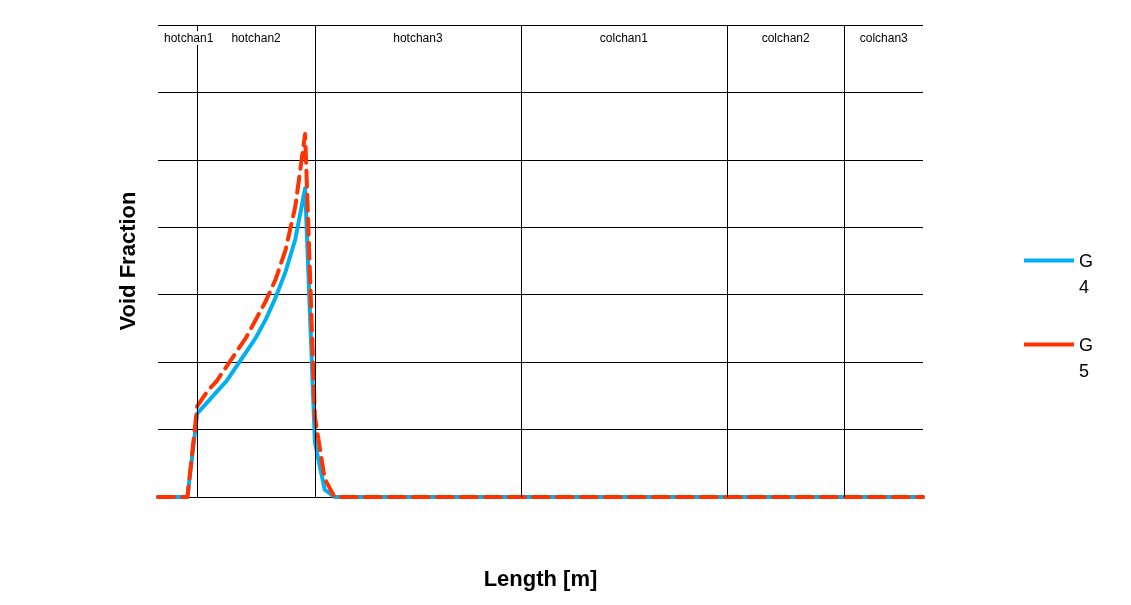  Describe the element at coordinates (189, 38) in the screenshot. I see `text: hotchan1` at that location.